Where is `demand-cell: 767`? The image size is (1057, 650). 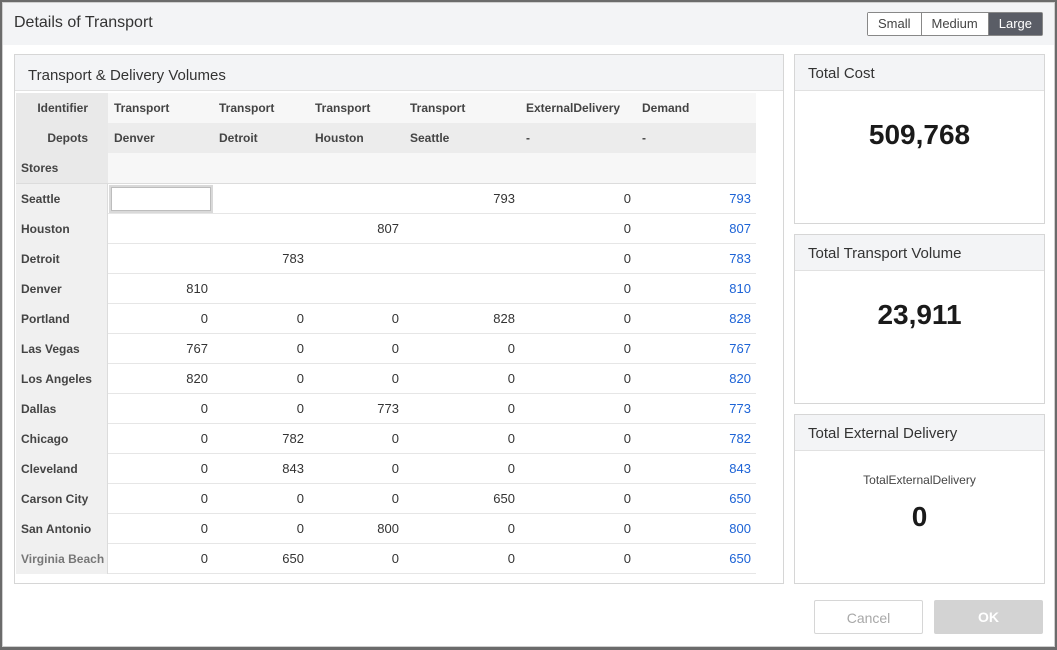 demand-cell: 767 is located at coordinates (740, 348).